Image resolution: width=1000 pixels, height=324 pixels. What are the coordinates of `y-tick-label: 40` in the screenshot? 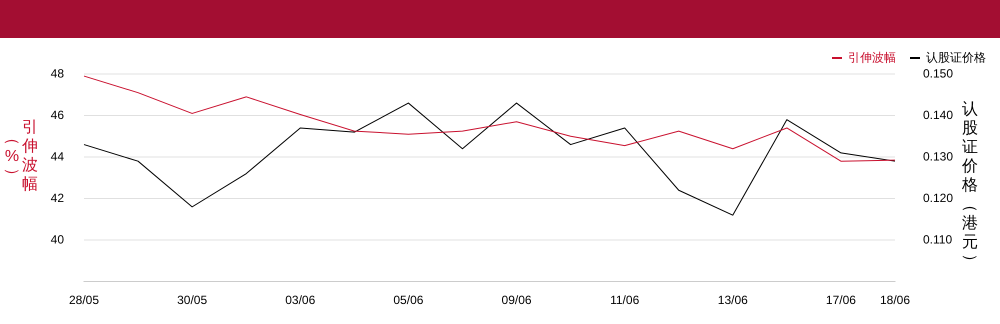 It's located at (57, 239).